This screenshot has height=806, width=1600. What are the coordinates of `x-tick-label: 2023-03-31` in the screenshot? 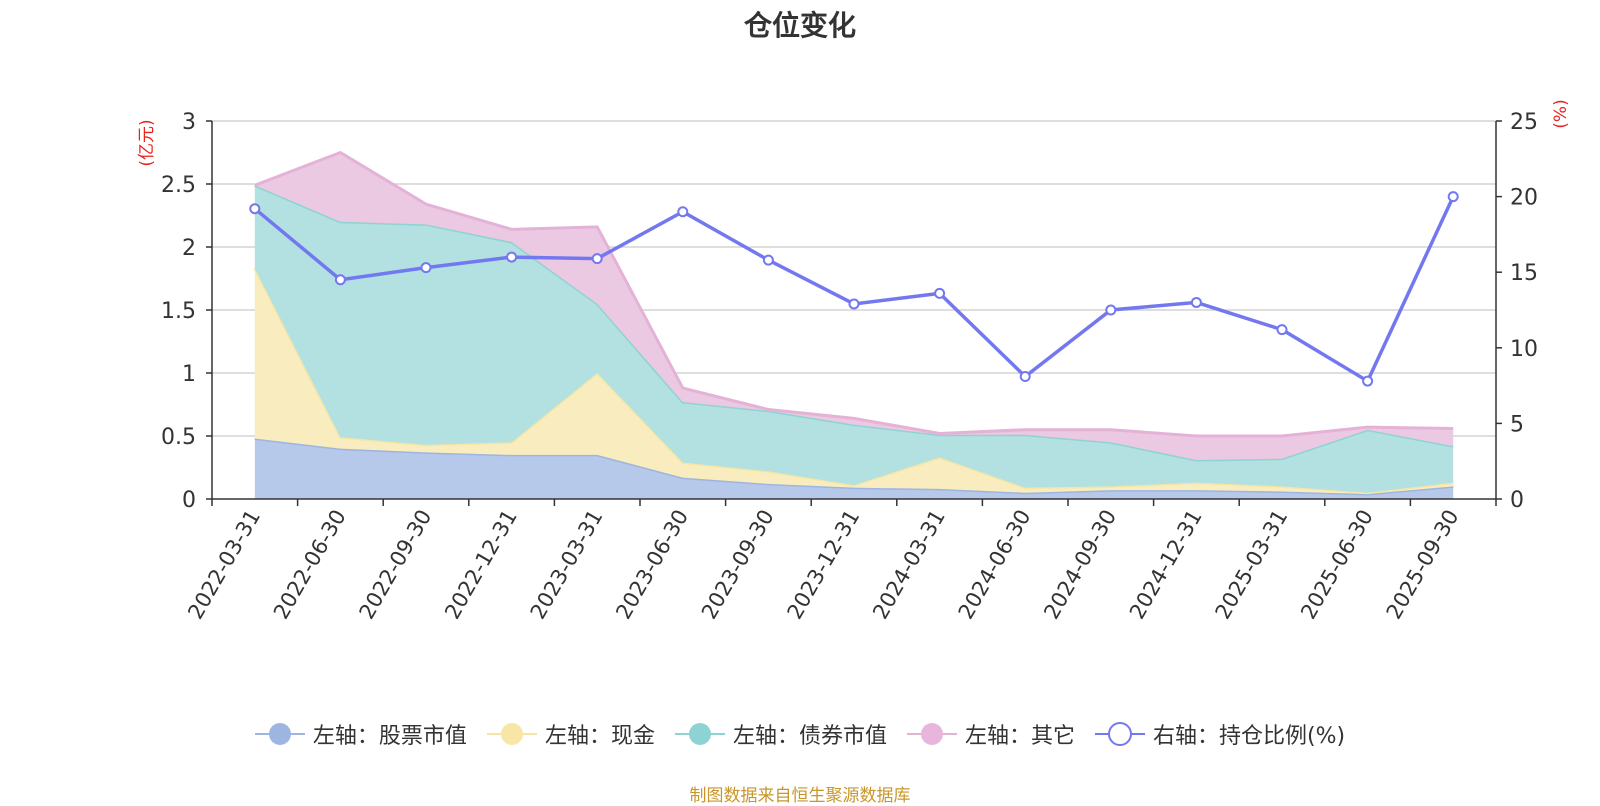 It's located at (567, 565).